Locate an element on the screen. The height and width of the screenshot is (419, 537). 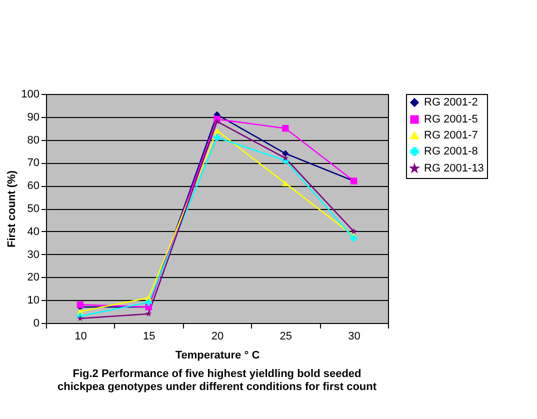
y-tick-label: 40 is located at coordinates (33, 232).